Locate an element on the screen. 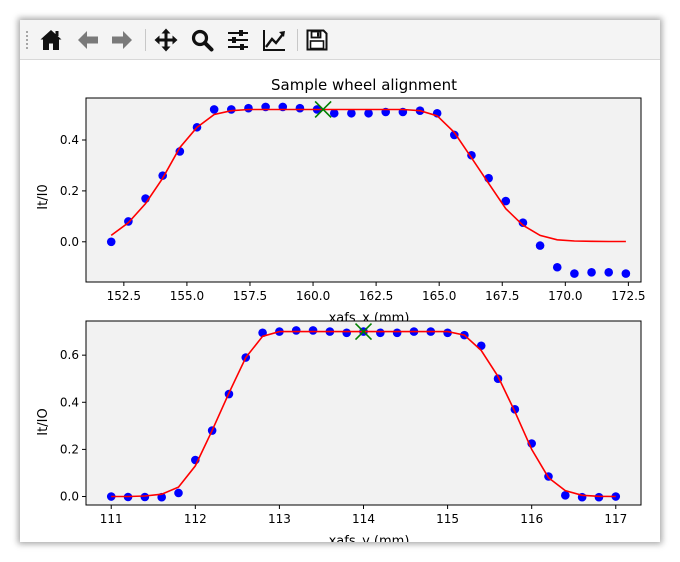 This screenshot has width=680, height=562. x-tick-label: 155.0 is located at coordinates (187, 296).